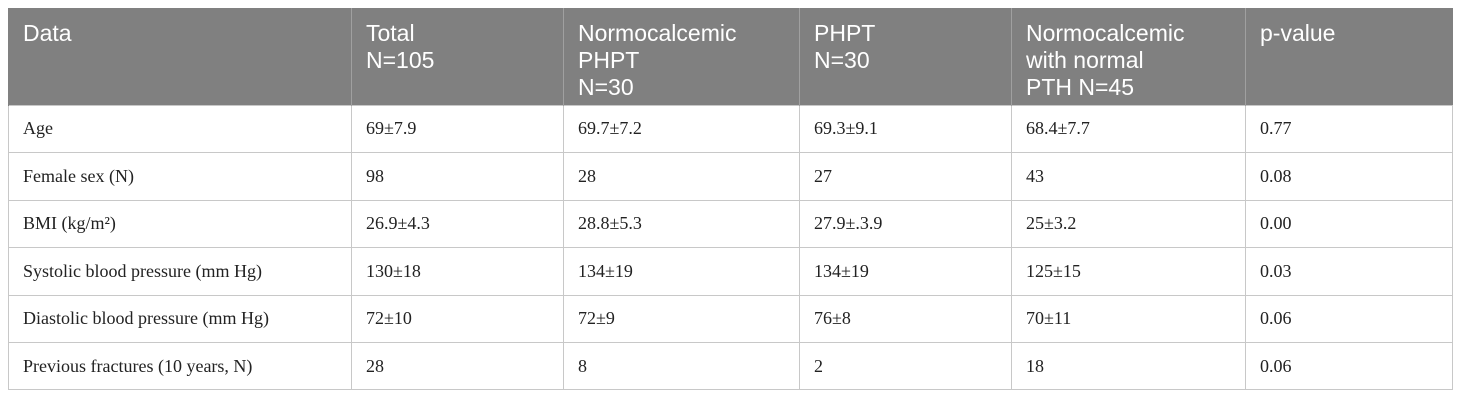  I want to click on header-phpt: PHPT N=30, so click(905, 56).